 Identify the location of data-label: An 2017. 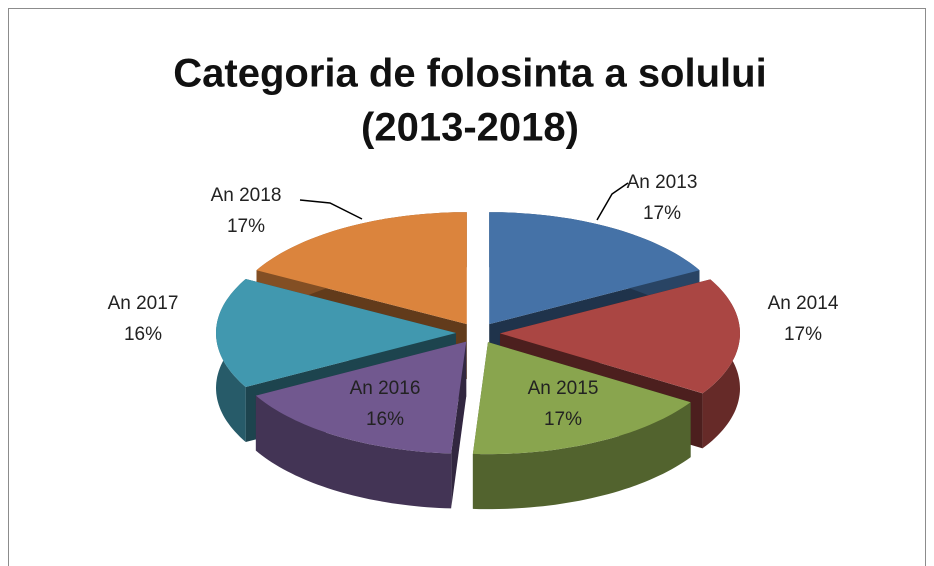
(143, 303).